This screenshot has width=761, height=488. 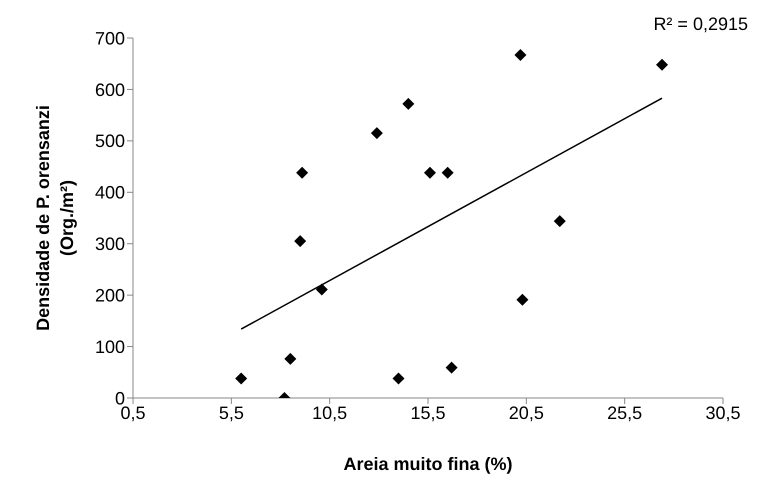 What do you see at coordinates (109, 90) in the screenshot?
I see `y-tick-label: 600` at bounding box center [109, 90].